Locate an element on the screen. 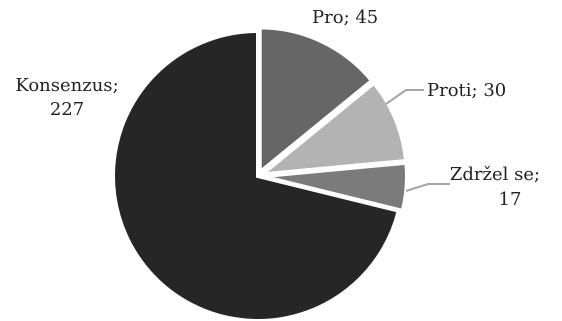 This screenshot has width=562, height=321. label-pro-name: Pro is located at coordinates (328, 17).